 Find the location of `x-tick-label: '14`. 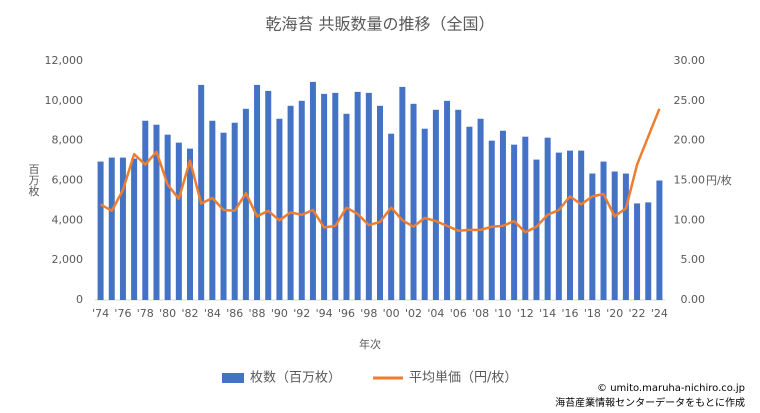

x-tick-label: '14 is located at coordinates (547, 313).